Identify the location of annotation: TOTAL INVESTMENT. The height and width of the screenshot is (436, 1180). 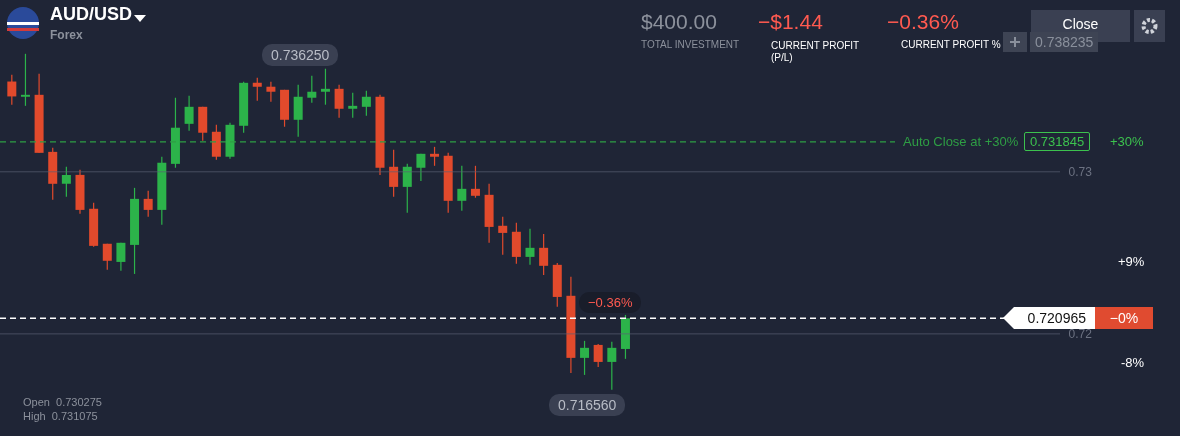
(690, 44).